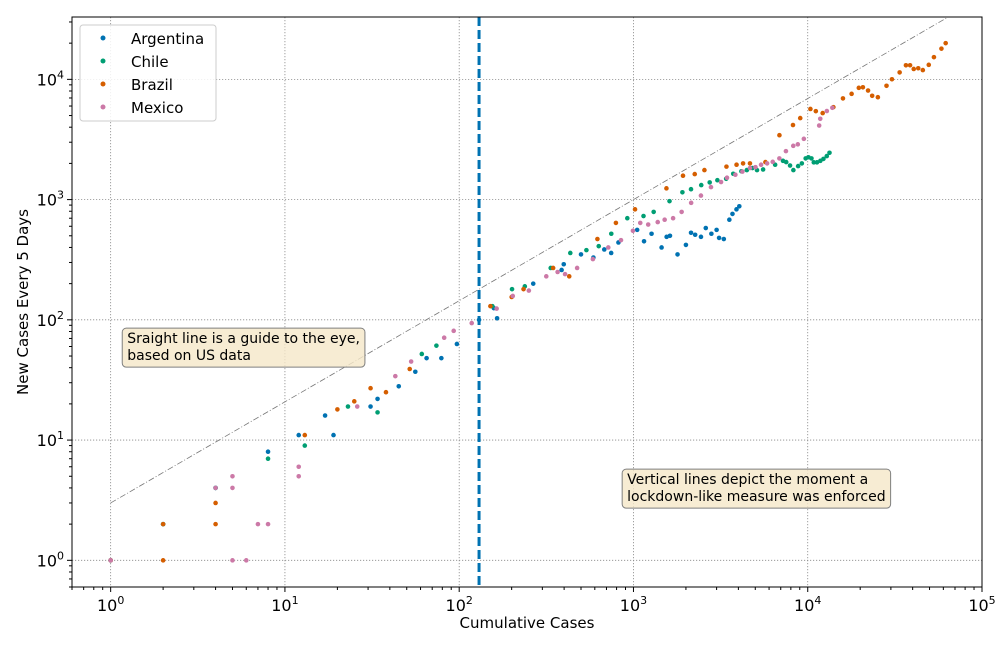  I want to click on legend: Argentina Chile Brazil Mexico, so click(148, 73).